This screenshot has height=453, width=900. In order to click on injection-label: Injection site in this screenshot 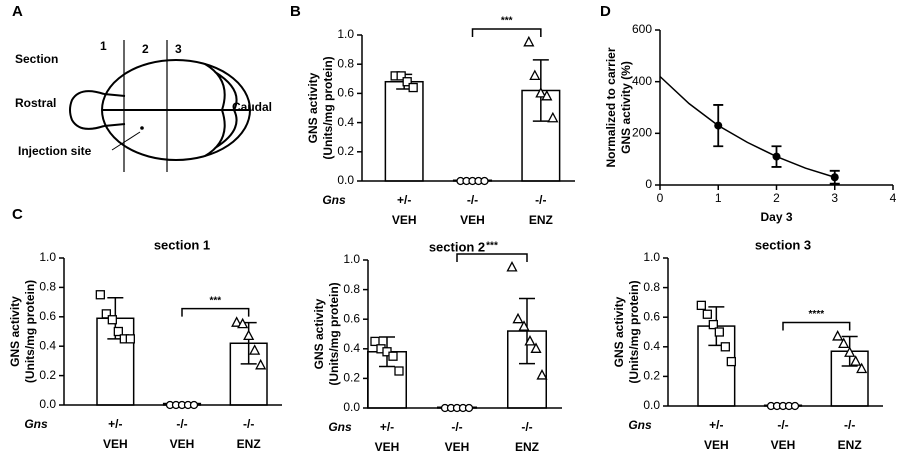, I will do `click(55, 151)`.